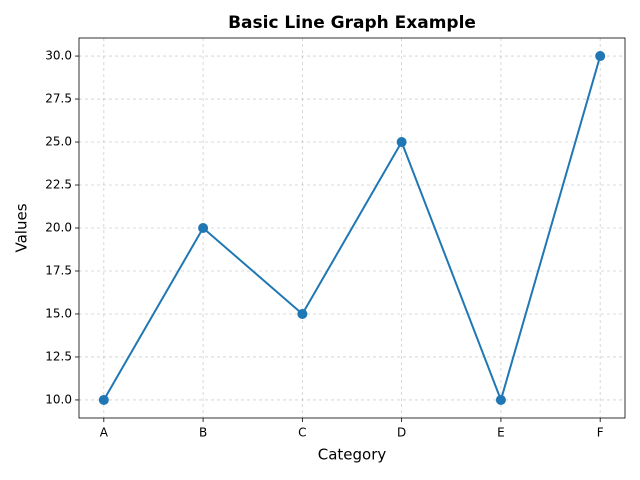  What do you see at coordinates (501, 433) in the screenshot?
I see `x-tick-label: E` at bounding box center [501, 433].